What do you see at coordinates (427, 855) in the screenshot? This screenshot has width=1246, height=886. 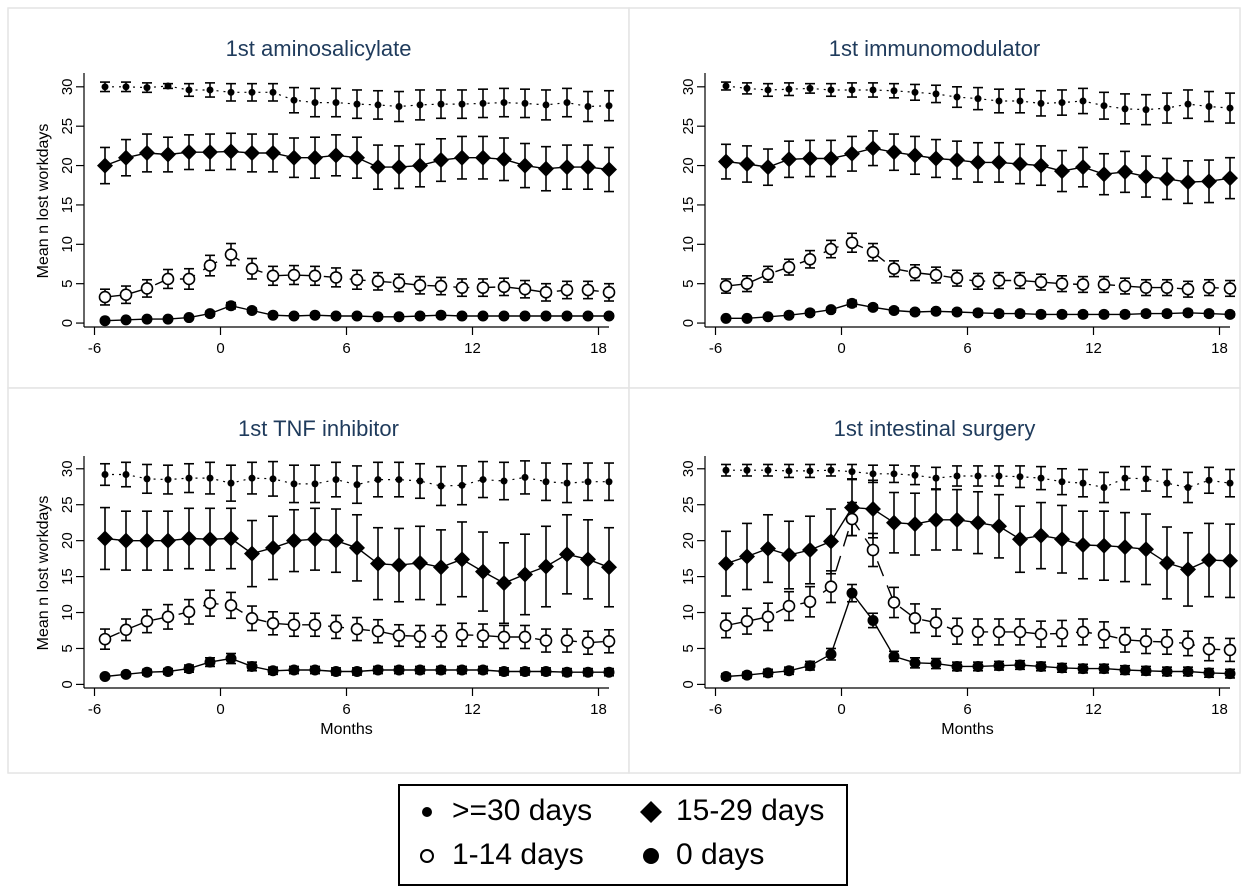 I see `hollow-circle-marker-icon` at bounding box center [427, 855].